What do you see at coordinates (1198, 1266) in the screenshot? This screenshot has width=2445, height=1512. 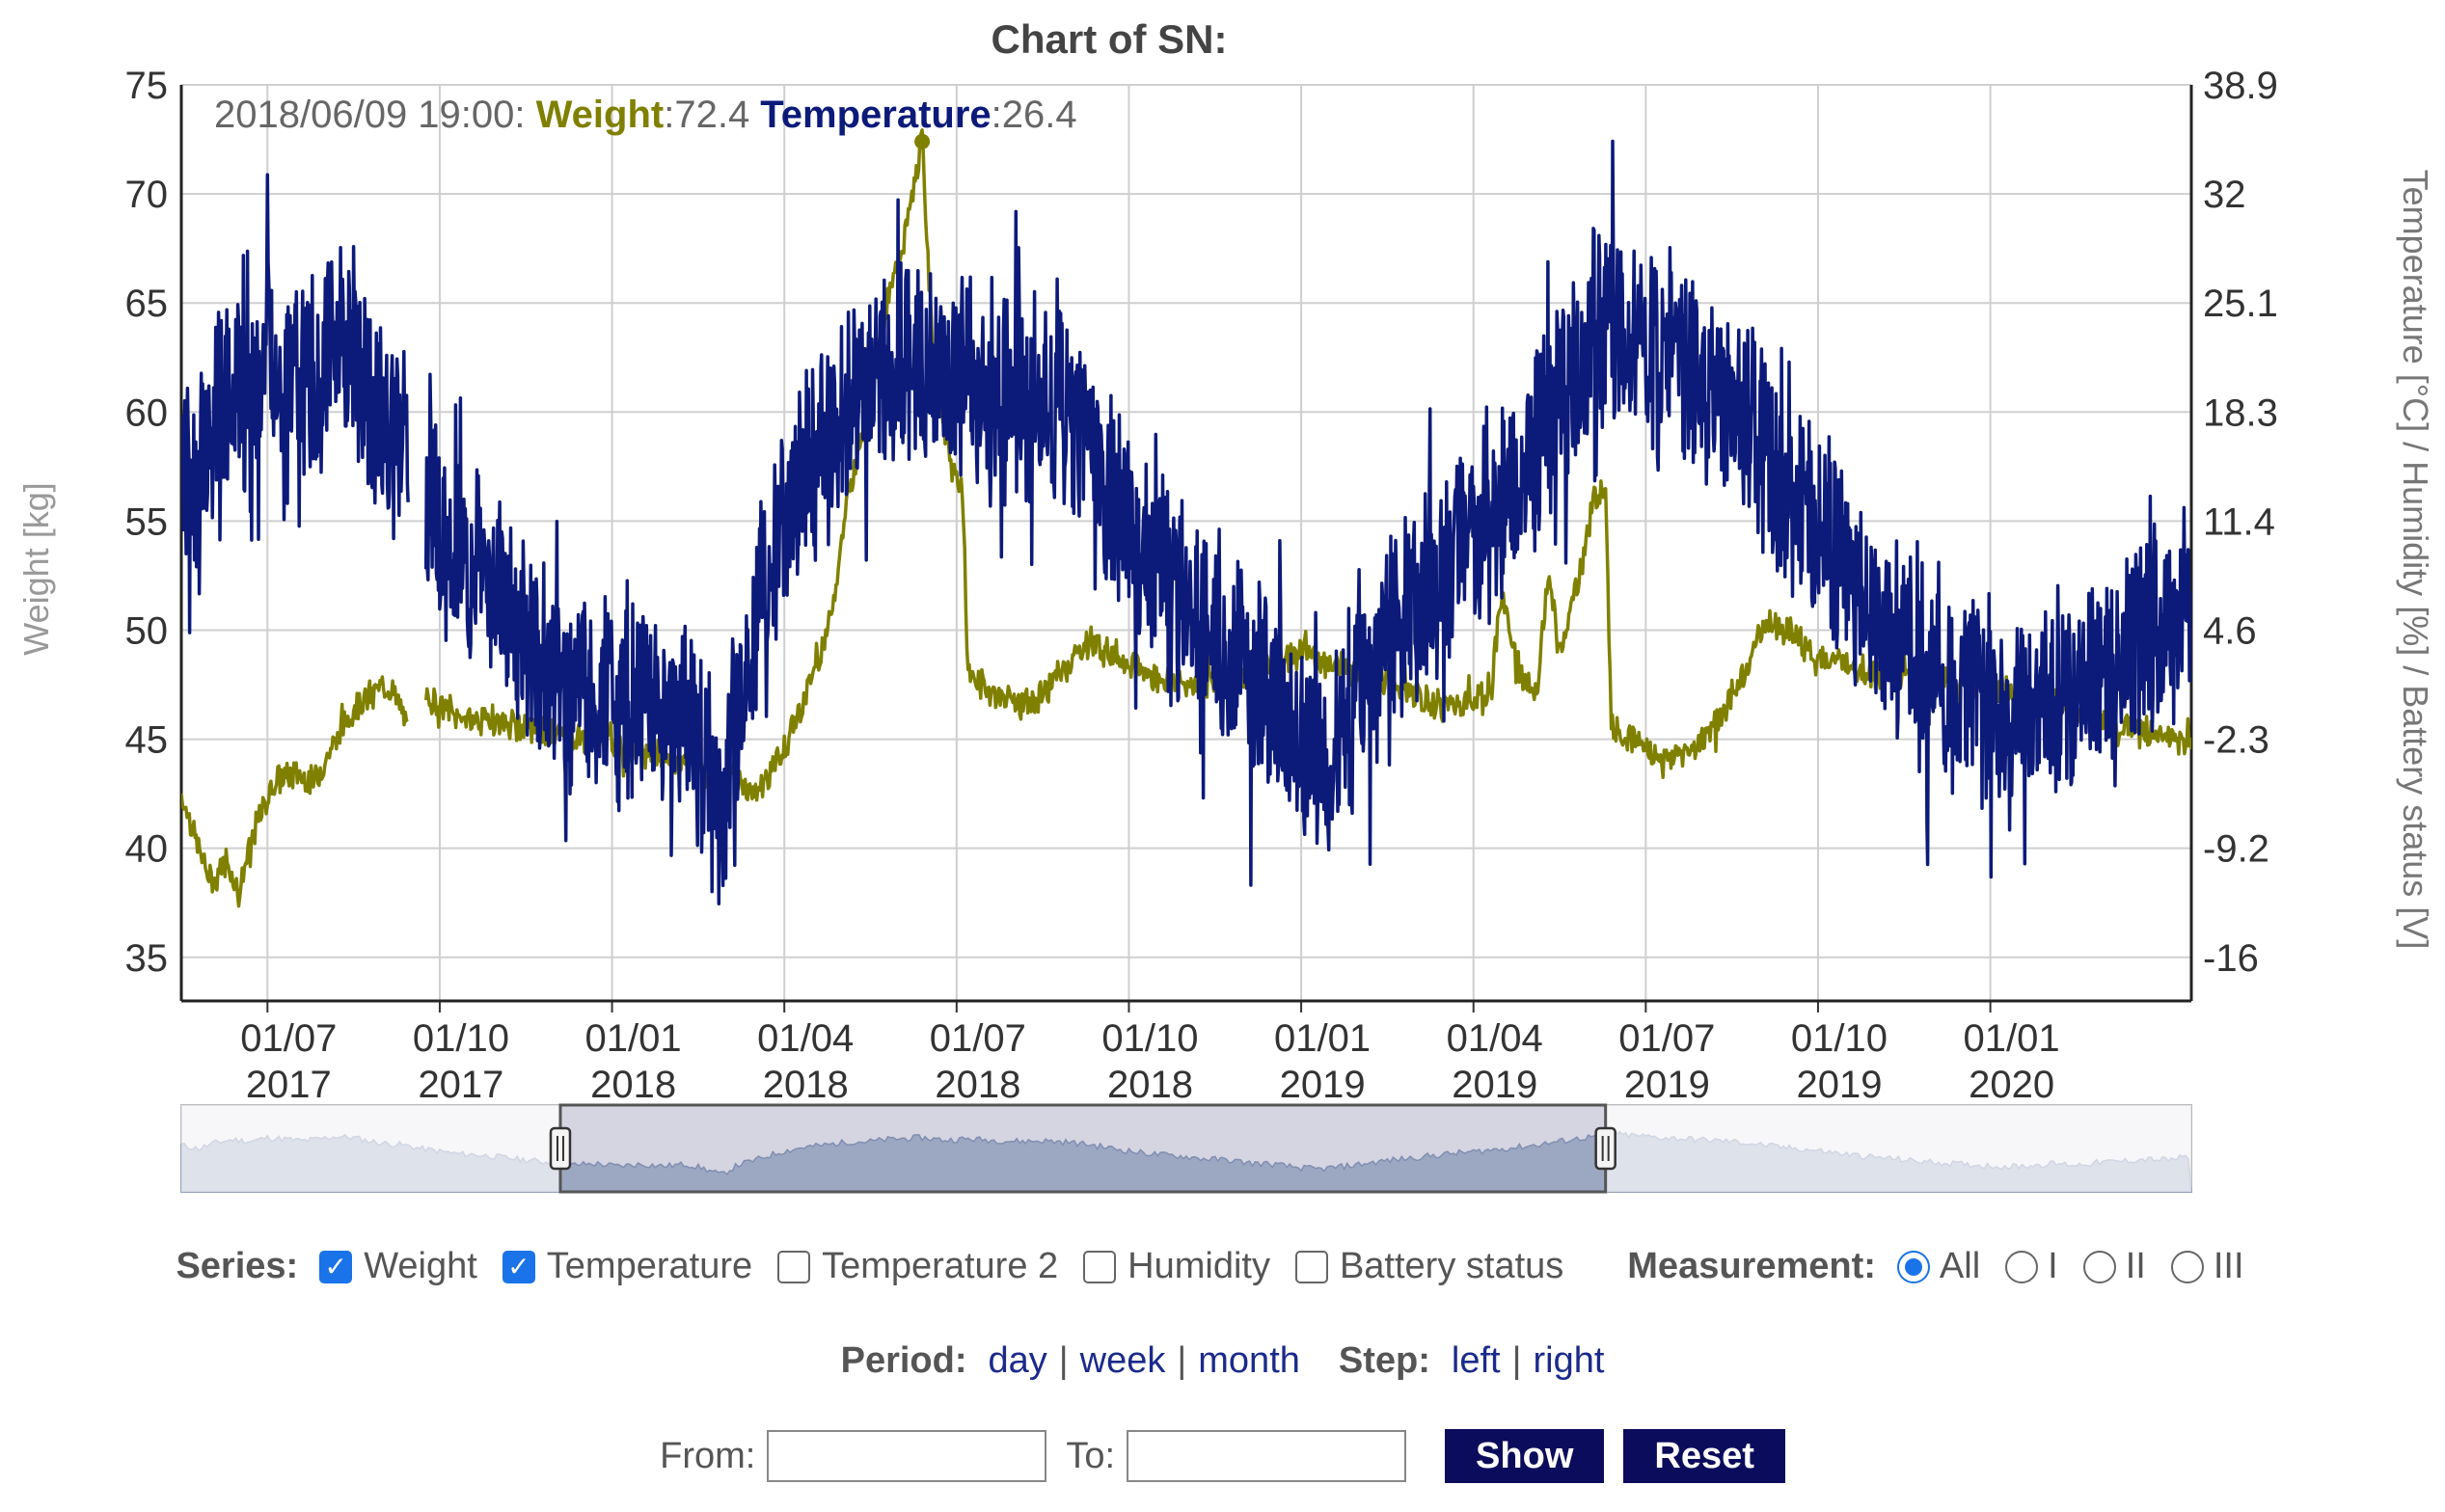 I see `series-option-label: Humidity` at bounding box center [1198, 1266].